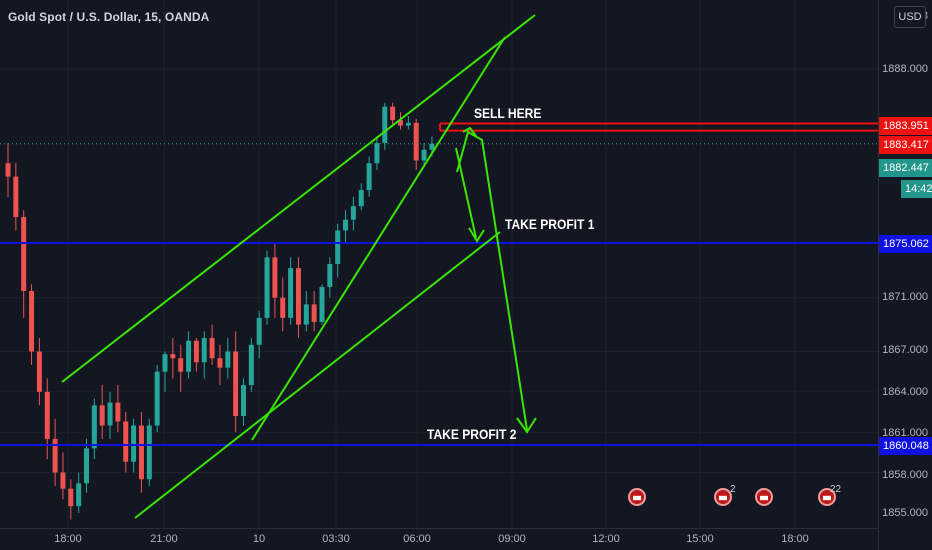 This screenshot has width=932, height=550. Describe the element at coordinates (508, 113) in the screenshot. I see `annotation-sell-here: SELL HERE` at that location.